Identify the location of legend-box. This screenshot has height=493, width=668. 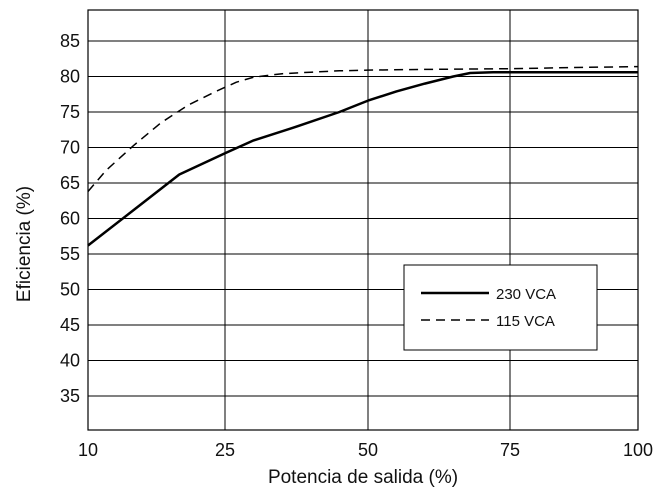
(500, 307).